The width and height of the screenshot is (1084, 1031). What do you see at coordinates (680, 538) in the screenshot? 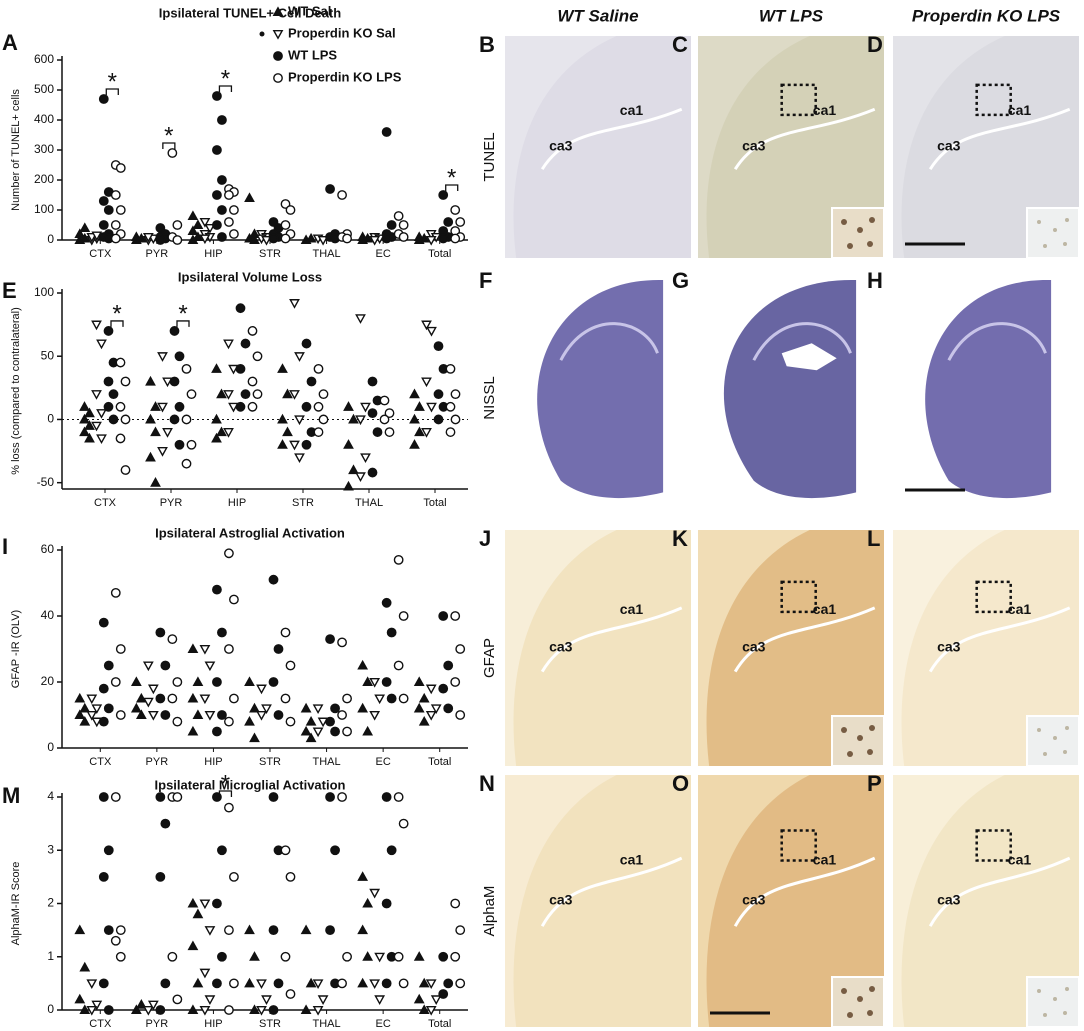
I see `panel-letter: K` at bounding box center [680, 538].